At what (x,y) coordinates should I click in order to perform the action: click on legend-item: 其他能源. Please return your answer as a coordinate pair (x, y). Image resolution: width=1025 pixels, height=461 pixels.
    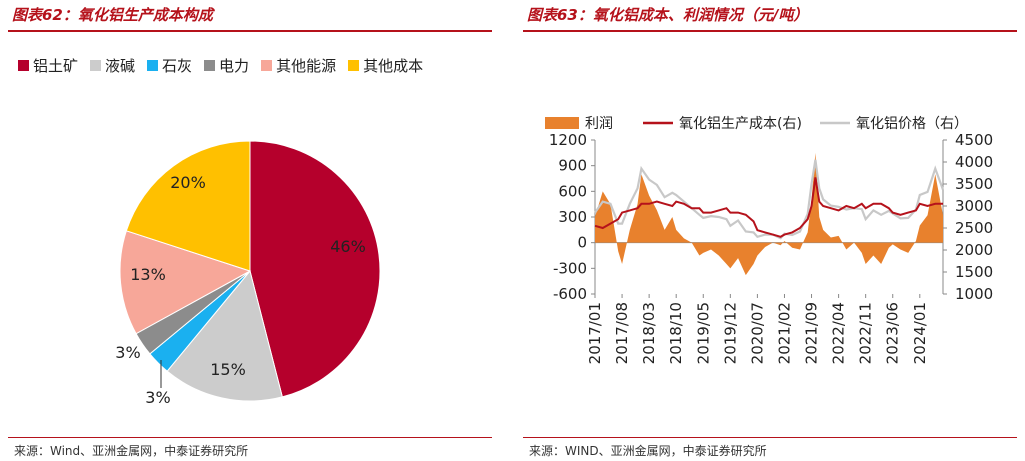
    Looking at the image, I should click on (298, 65).